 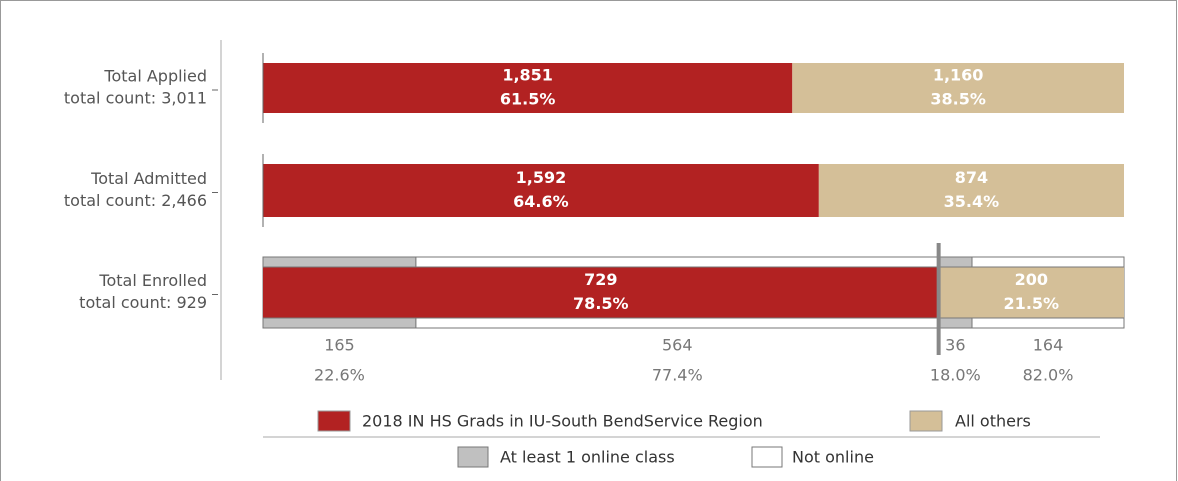 What do you see at coordinates (1031, 279) in the screenshot?
I see `value-label: 200` at bounding box center [1031, 279].